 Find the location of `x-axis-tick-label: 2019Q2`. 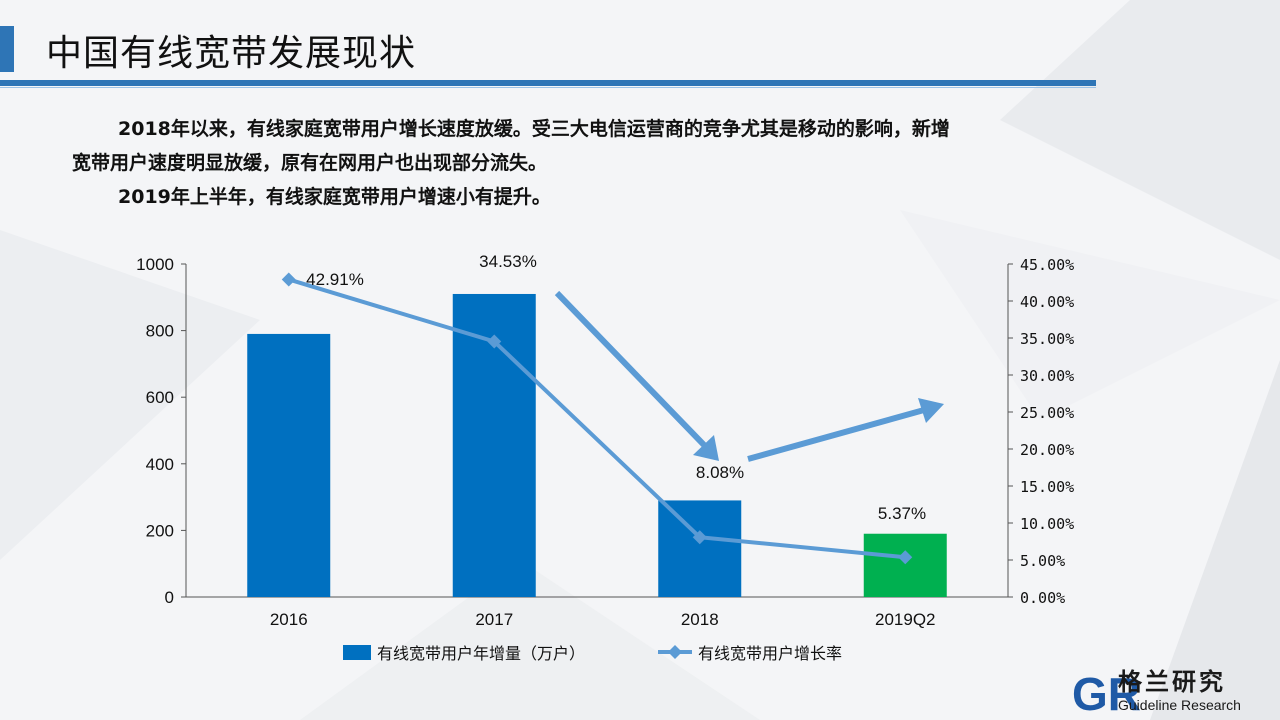

x-axis-tick-label: 2019Q2 is located at coordinates (905, 619).